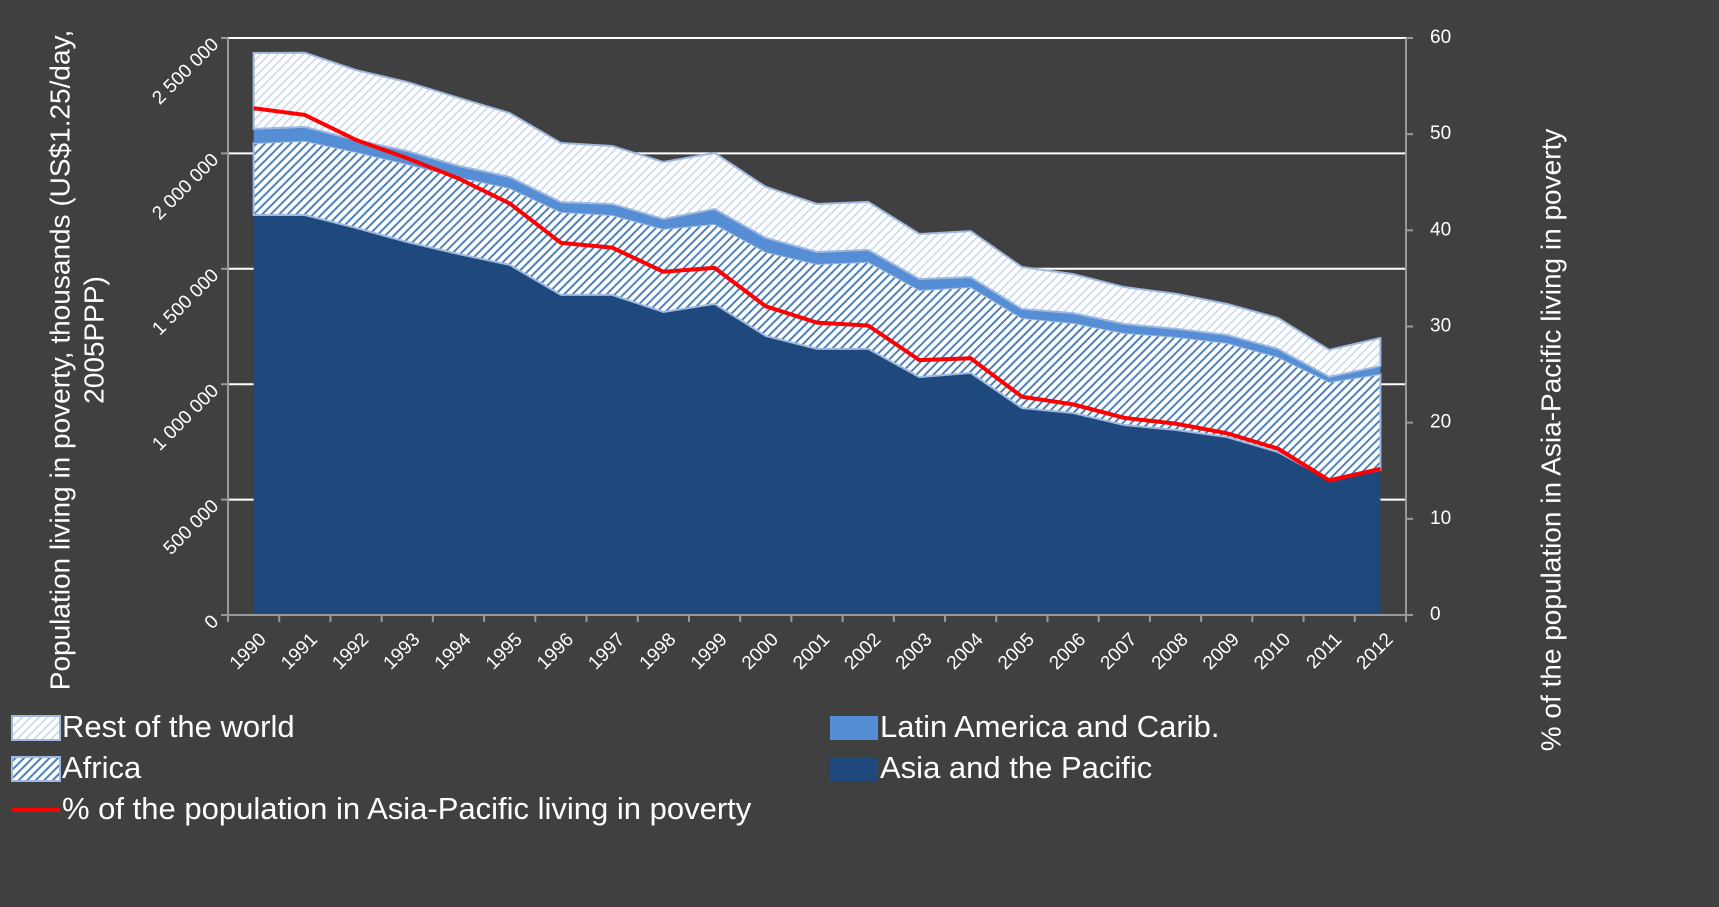 Image resolution: width=1719 pixels, height=907 pixels. I want to click on x-tick-label: 2011, so click(1325, 651).